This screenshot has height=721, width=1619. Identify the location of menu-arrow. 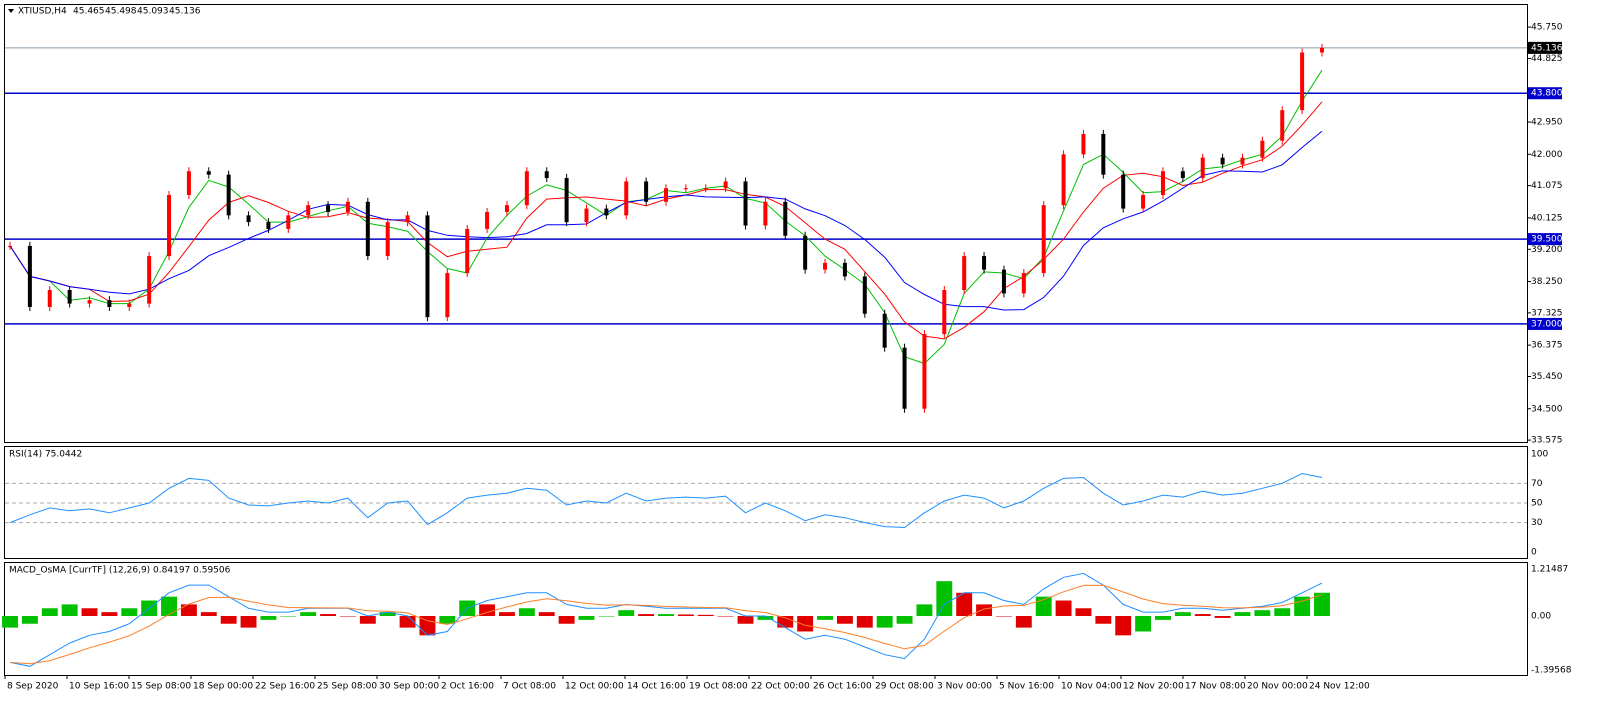
(11, 11).